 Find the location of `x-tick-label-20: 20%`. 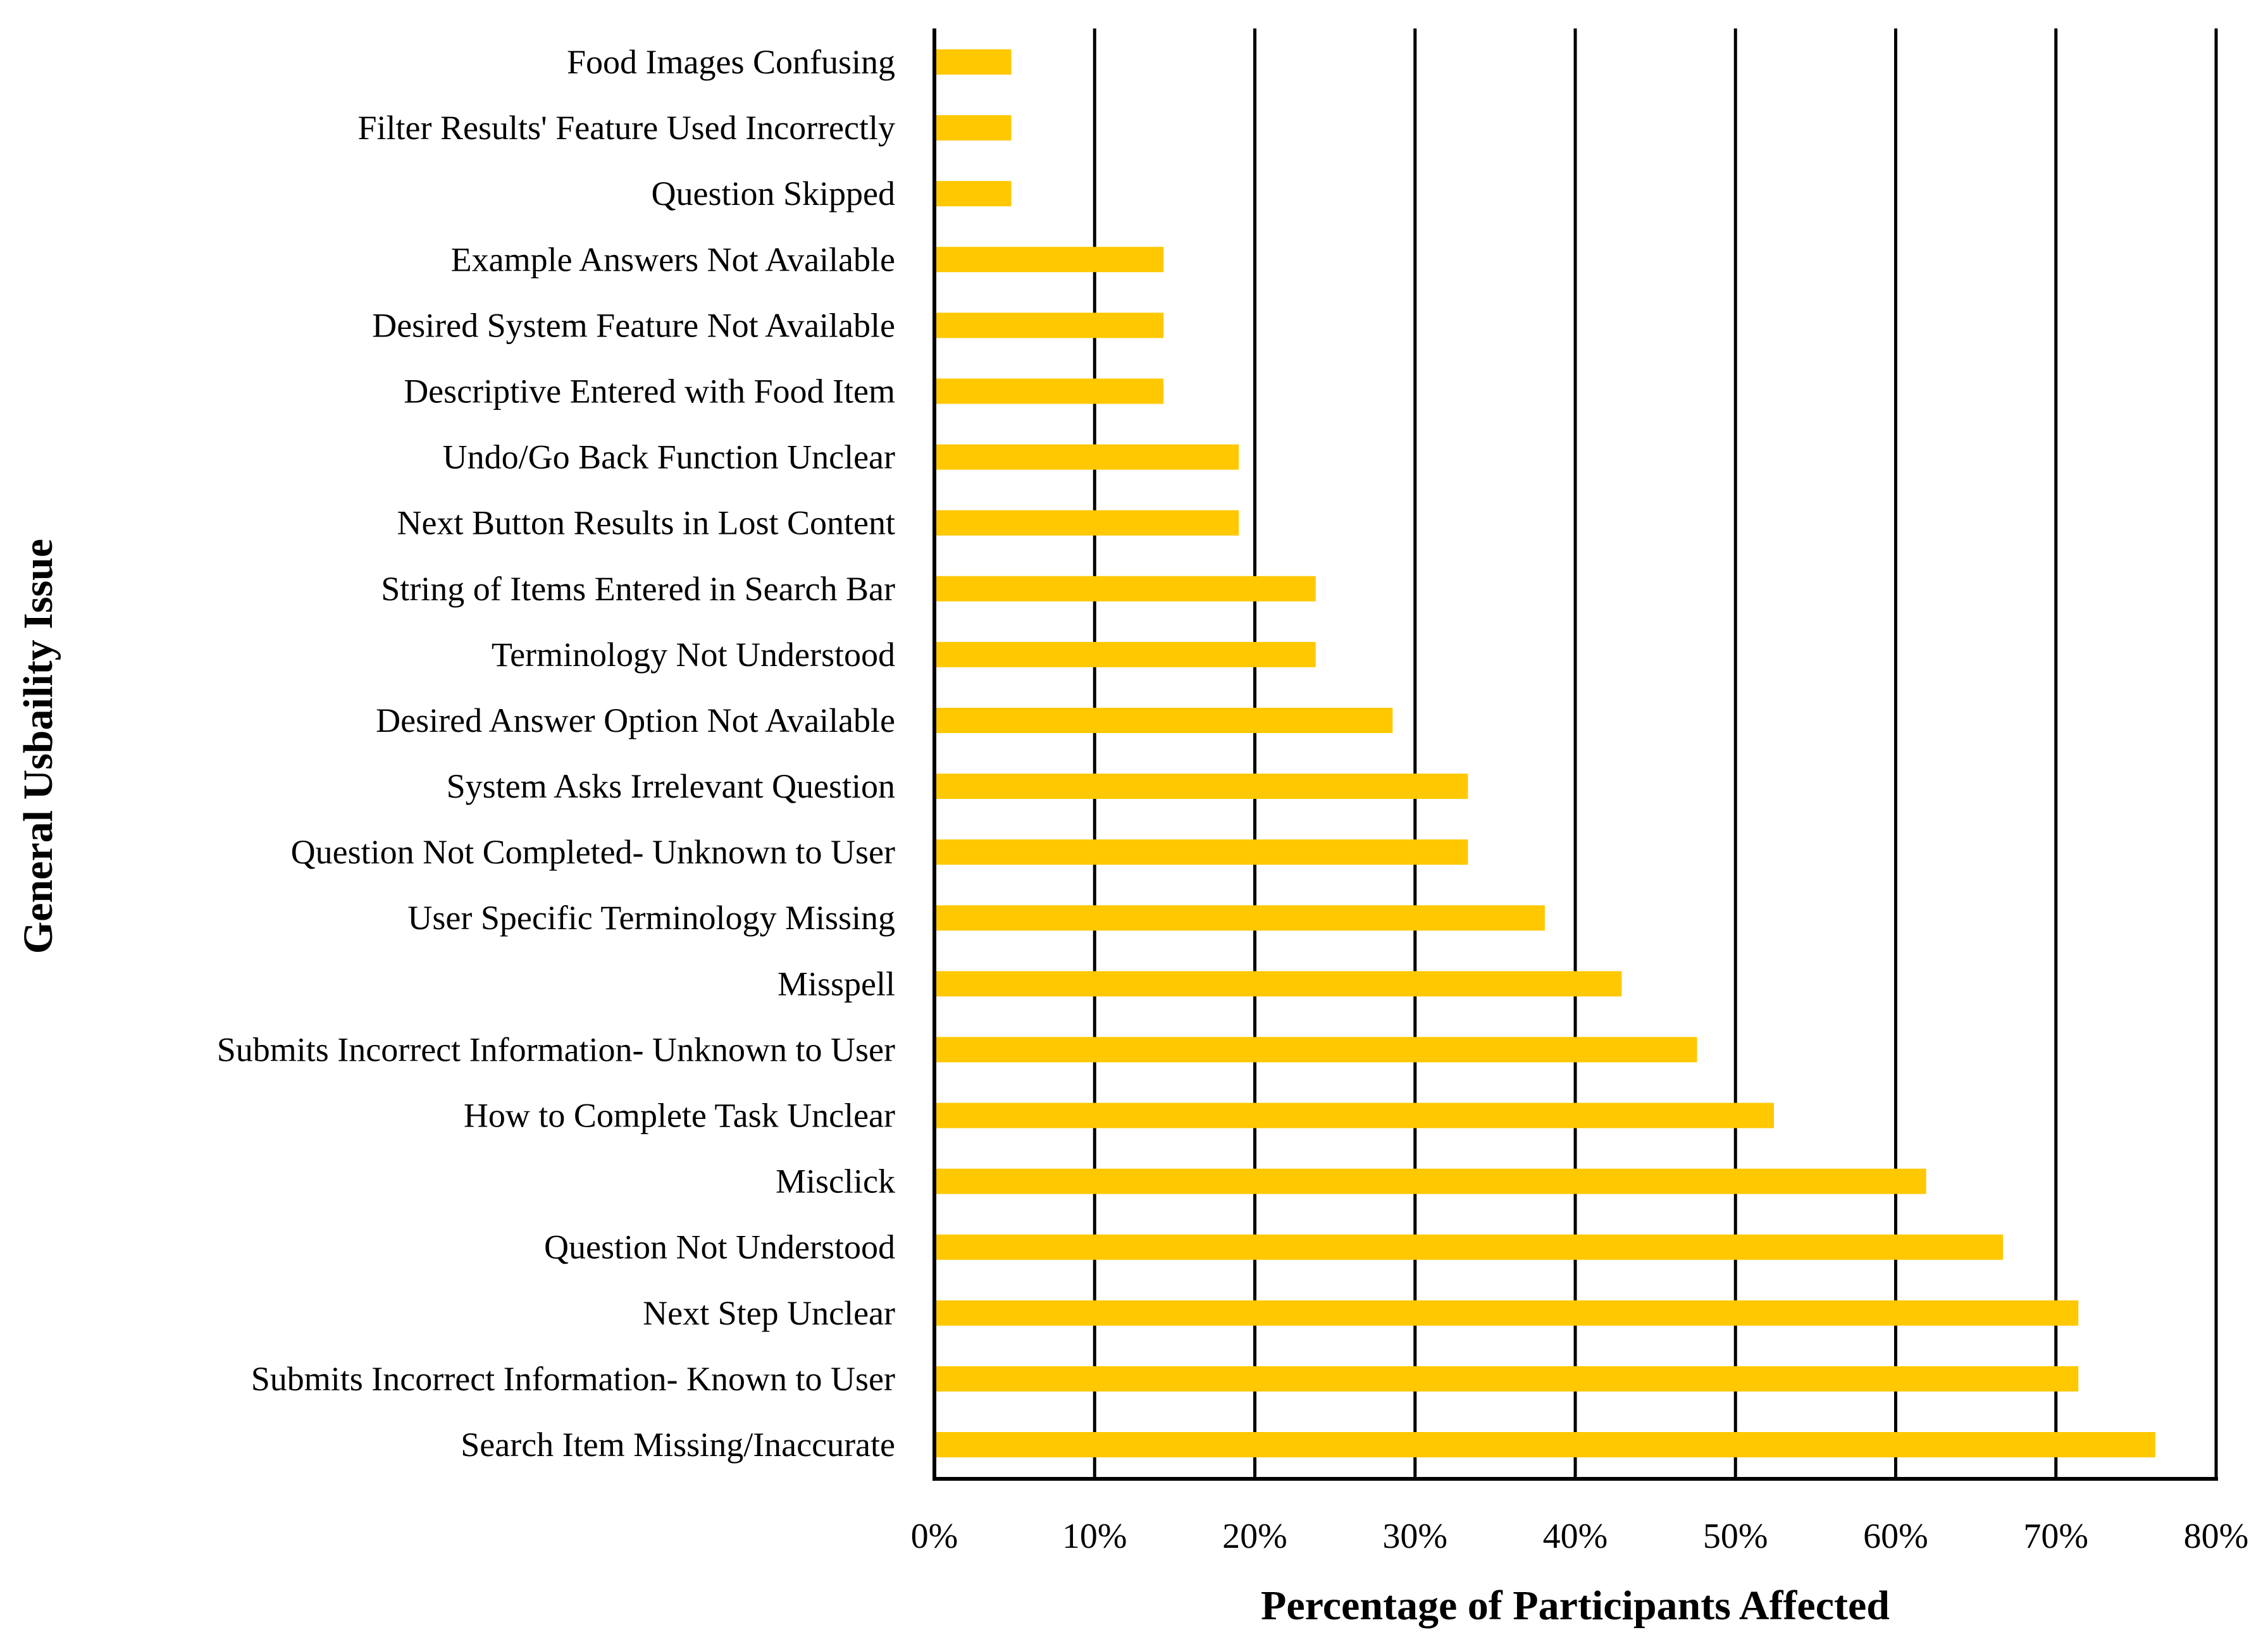

x-tick-label-20: 20% is located at coordinates (1254, 1536).